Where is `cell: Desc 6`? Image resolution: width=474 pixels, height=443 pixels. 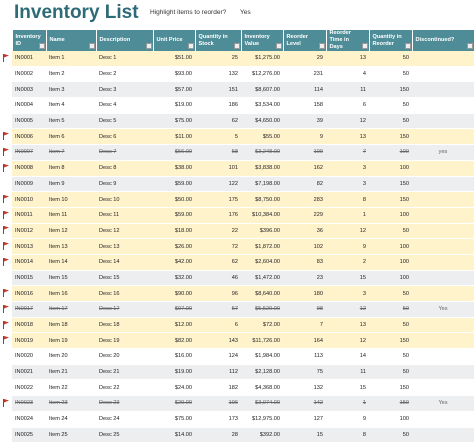 cell: Desc 6 is located at coordinates (124, 137).